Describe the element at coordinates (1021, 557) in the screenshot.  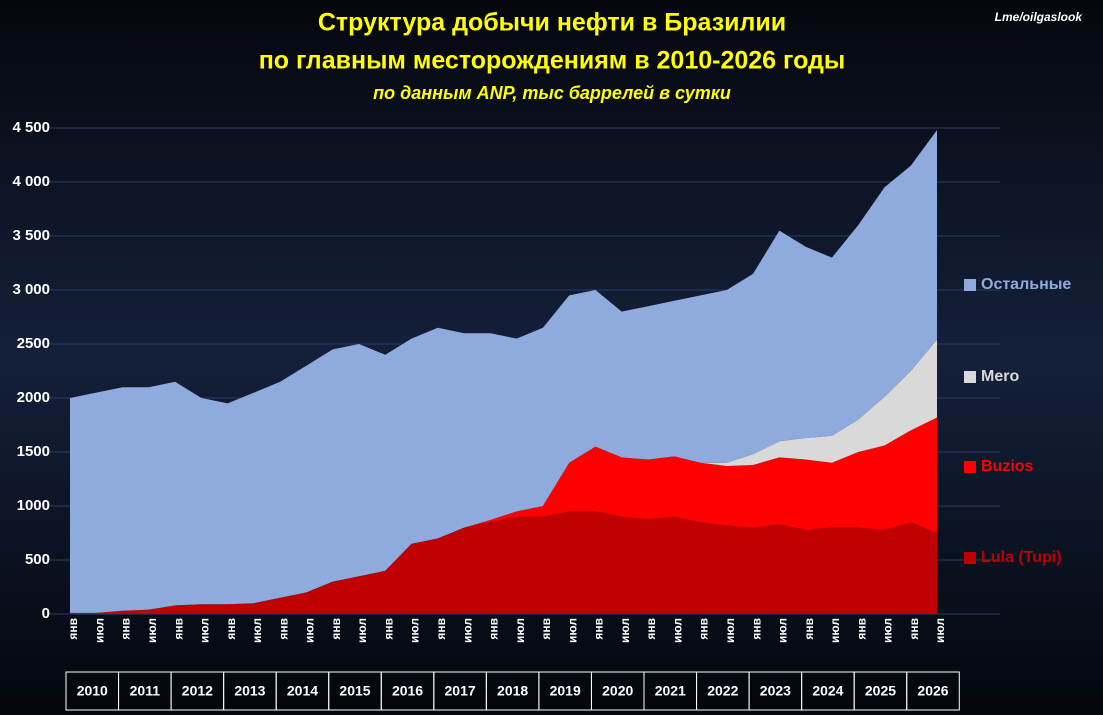
I see `legend-label: Lula (Tupi)` at that location.